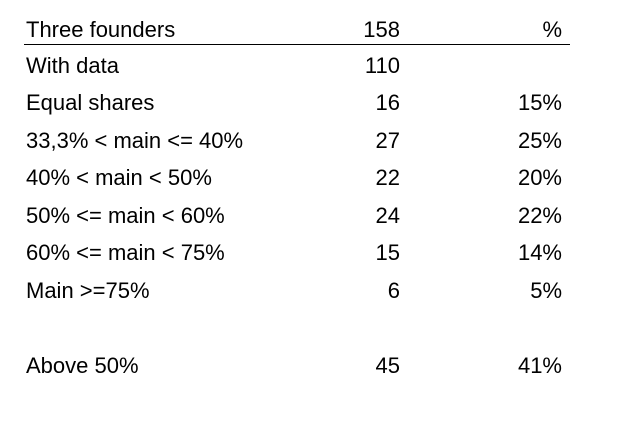 This screenshot has height=423, width=623. I want to click on row-label: 33,3% < main <= 40%, so click(135, 140).